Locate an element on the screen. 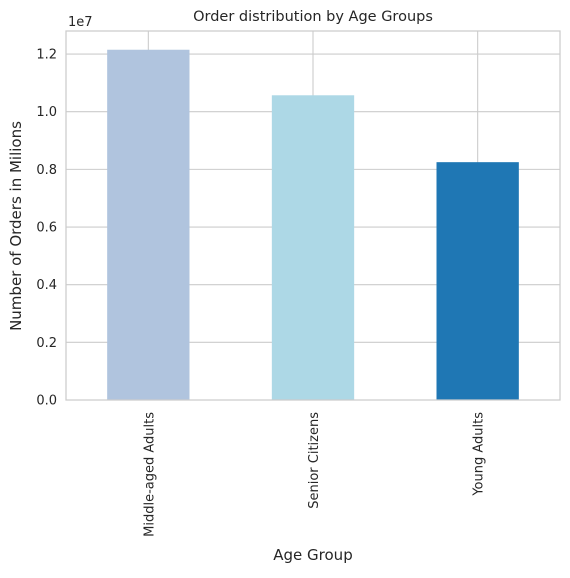 This screenshot has width=570, height=578. x-tick-label: Young Adults is located at coordinates (479, 454).